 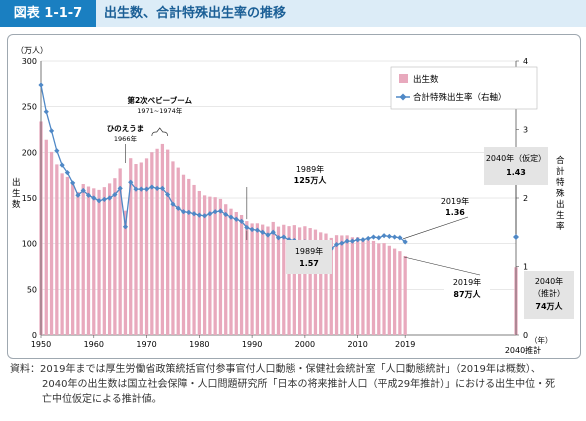 What do you see at coordinates (199, 344) in the screenshot?
I see `x-tick-label: 1980` at bounding box center [199, 344].